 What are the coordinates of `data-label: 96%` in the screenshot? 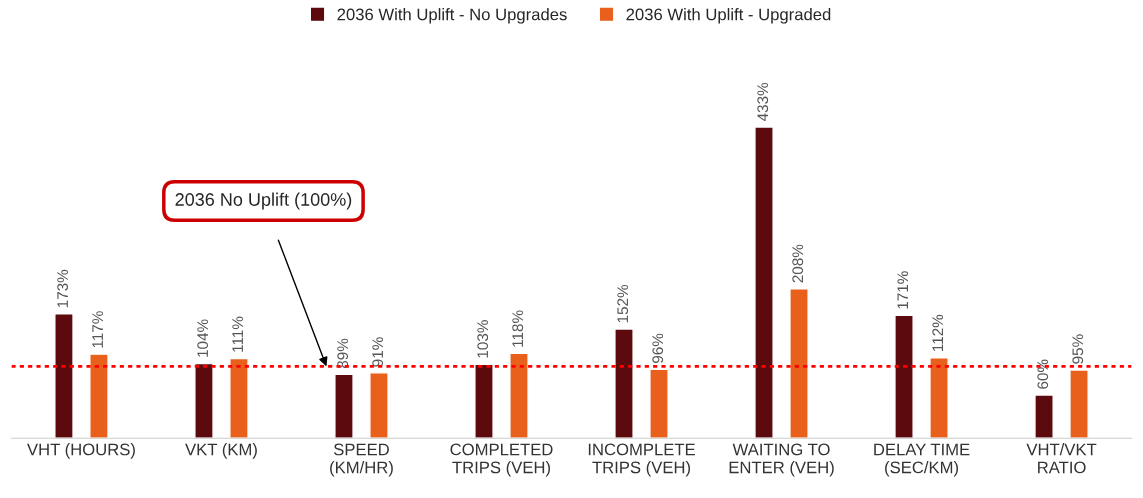 It's located at (658, 348).